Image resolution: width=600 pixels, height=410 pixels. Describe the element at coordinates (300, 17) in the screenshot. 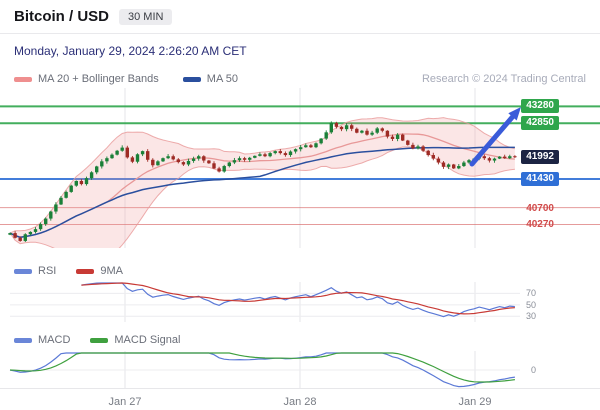

I see `header-bar: Bitcoin / USD 30 MIN` at that location.